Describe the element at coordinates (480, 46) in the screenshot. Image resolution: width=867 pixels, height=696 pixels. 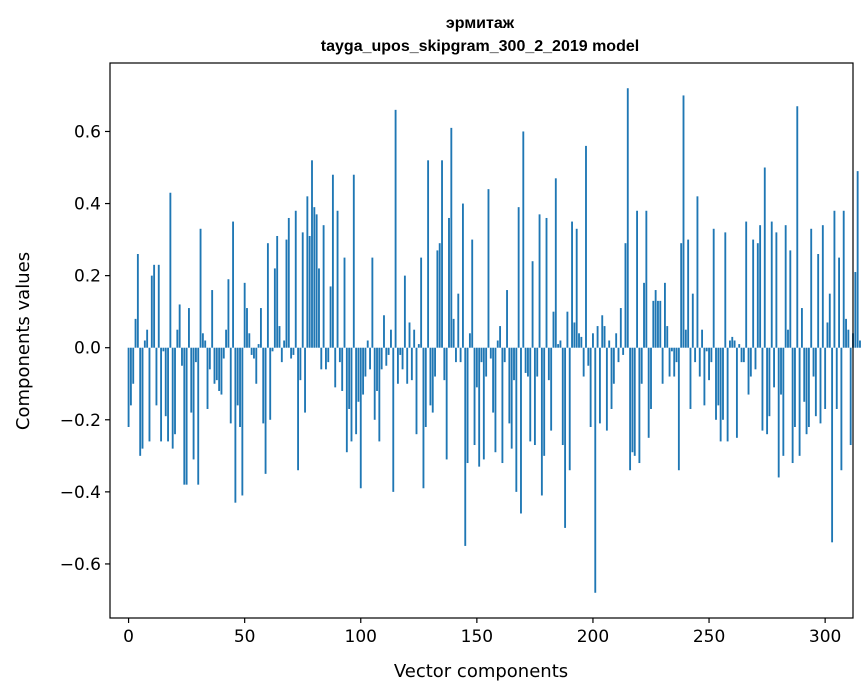
I see `chart-subtitle: tayga_upos_skipgram_300_2_2019 model` at that location.